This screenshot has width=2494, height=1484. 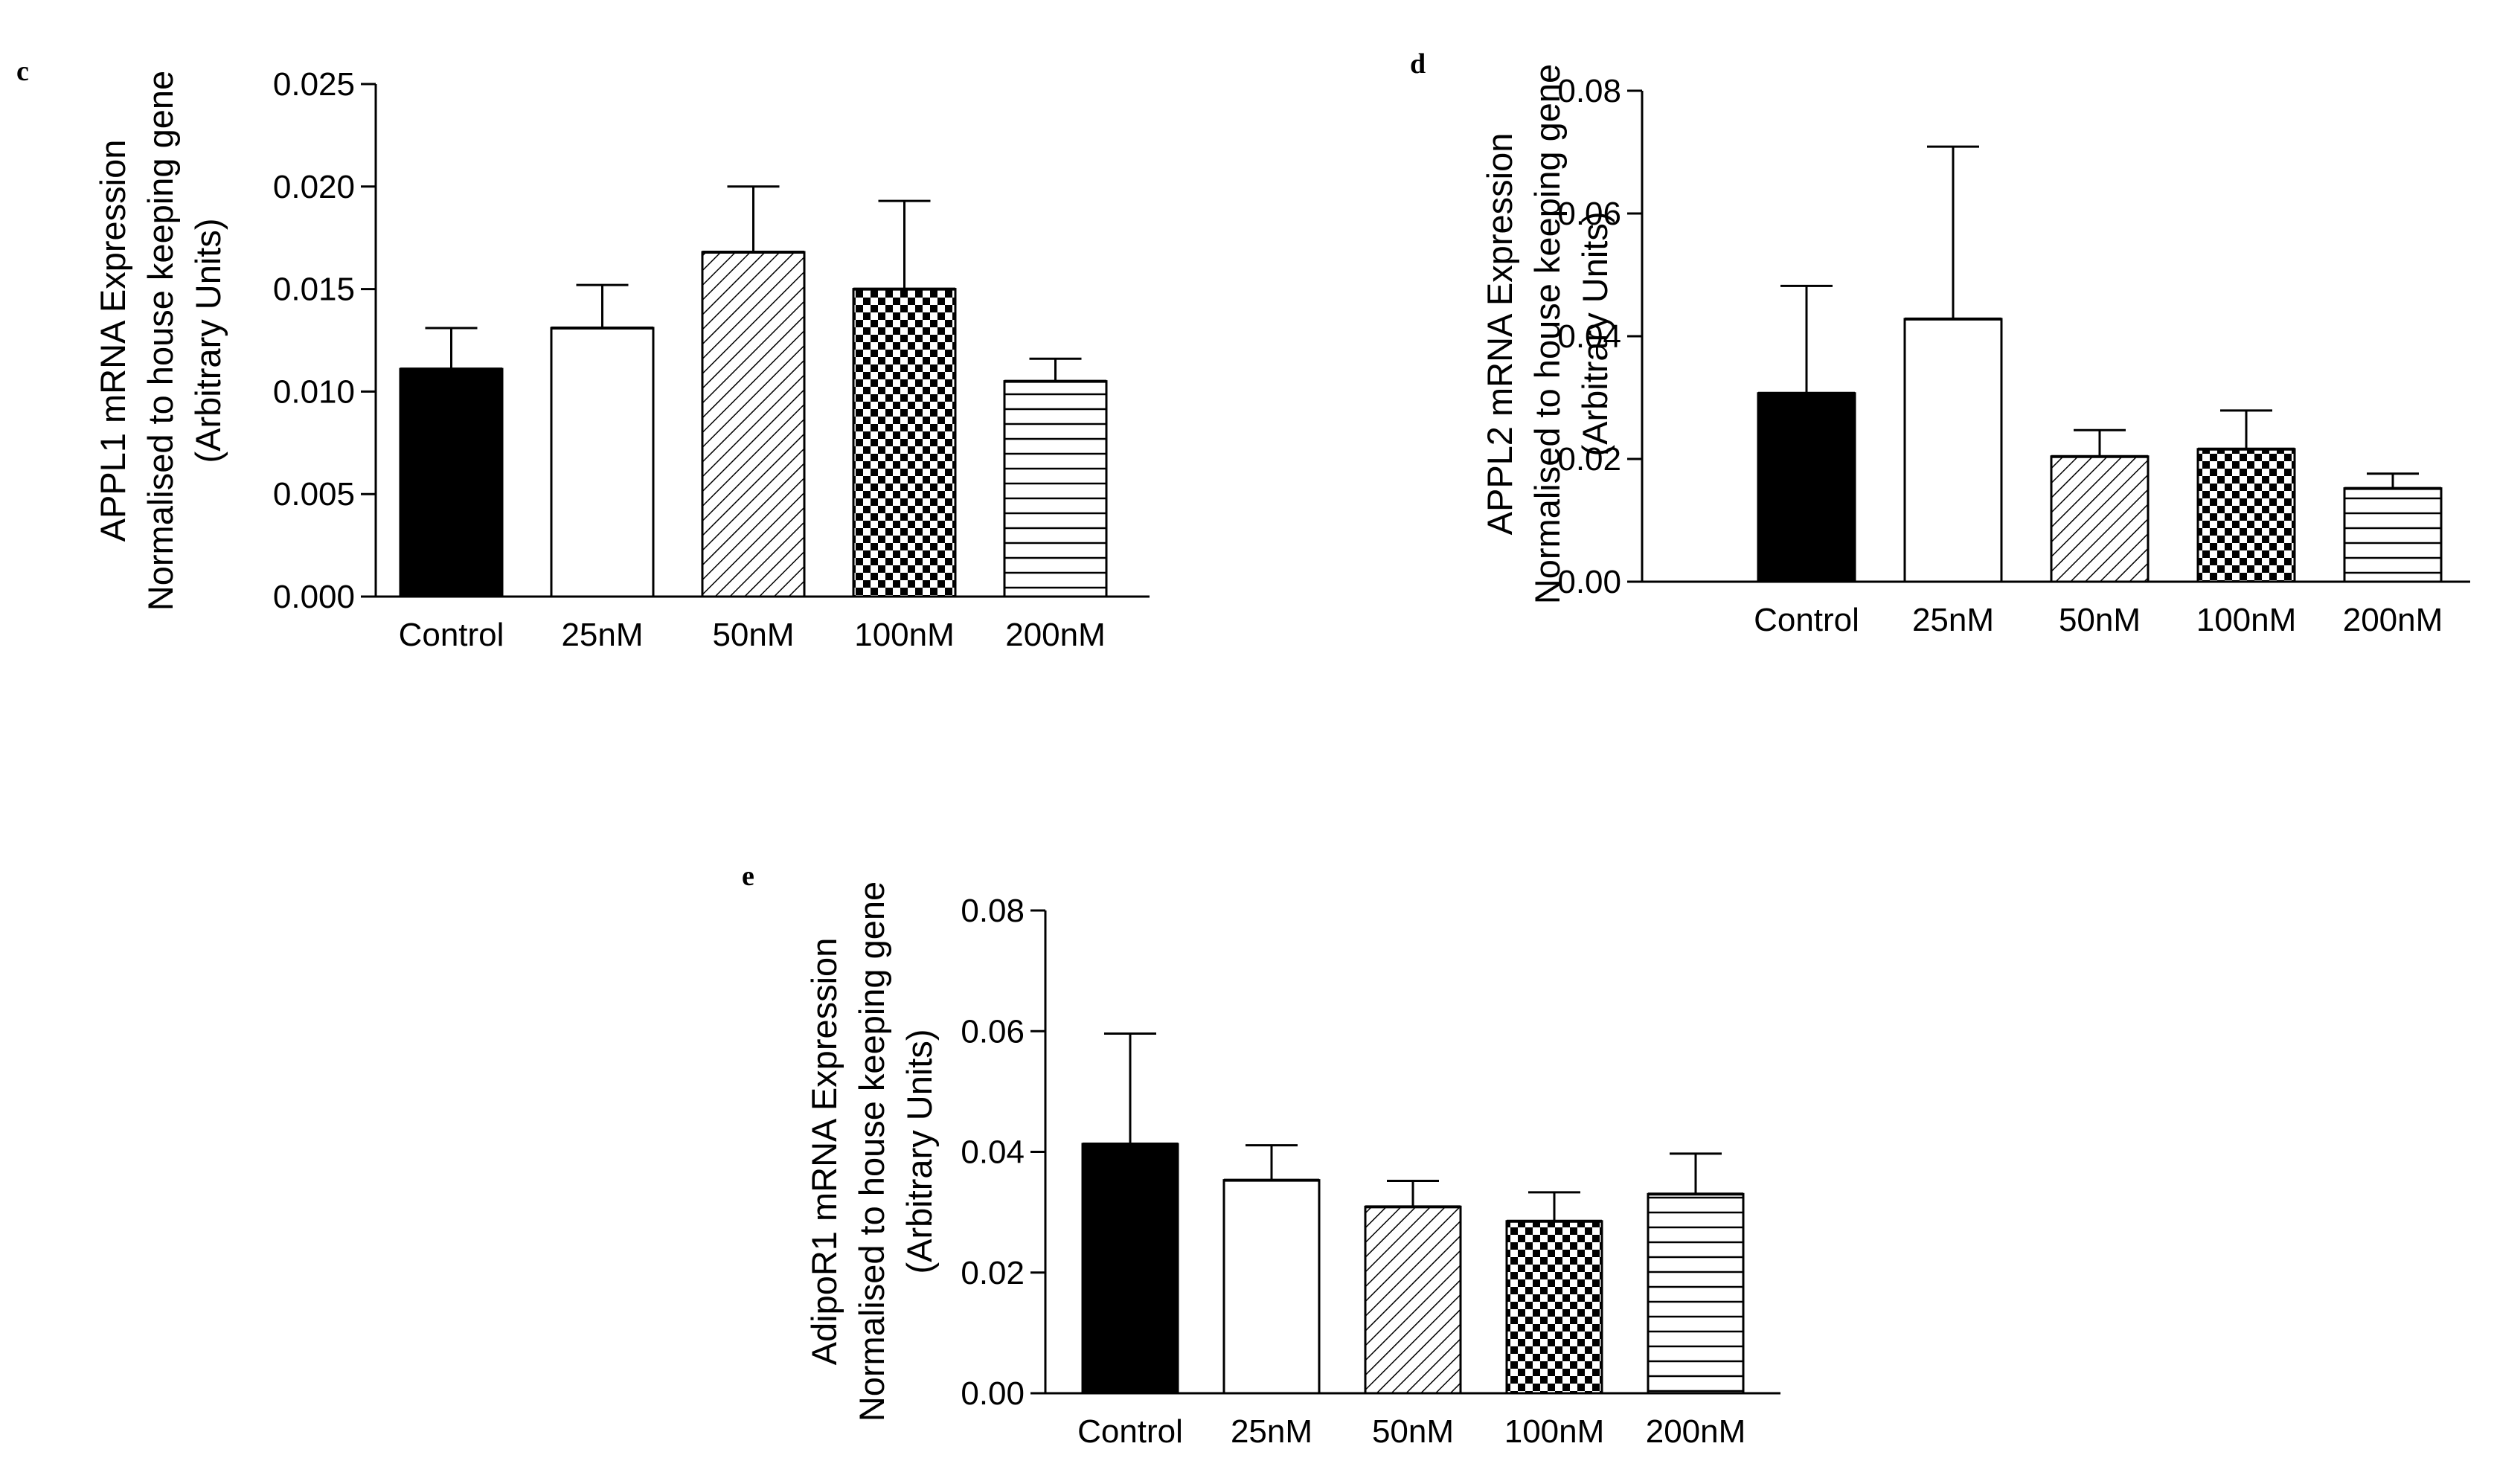 What do you see at coordinates (314, 597) in the screenshot?
I see `y-tick-label: 0.000` at bounding box center [314, 597].